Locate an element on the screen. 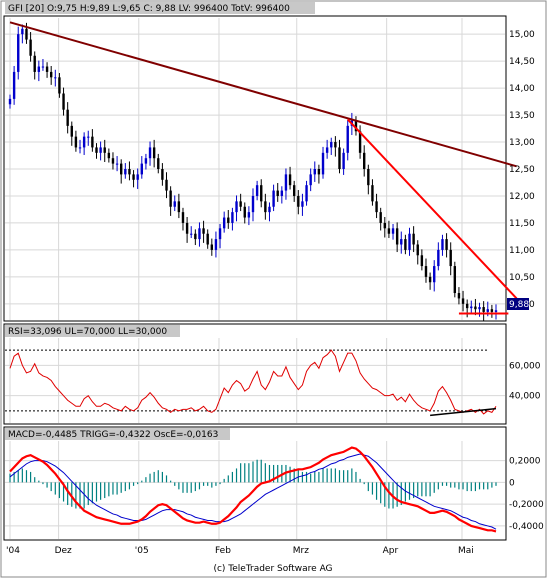 This screenshot has height=578, width=547. macd-y-tick: -0,2000 is located at coordinates (526, 505).